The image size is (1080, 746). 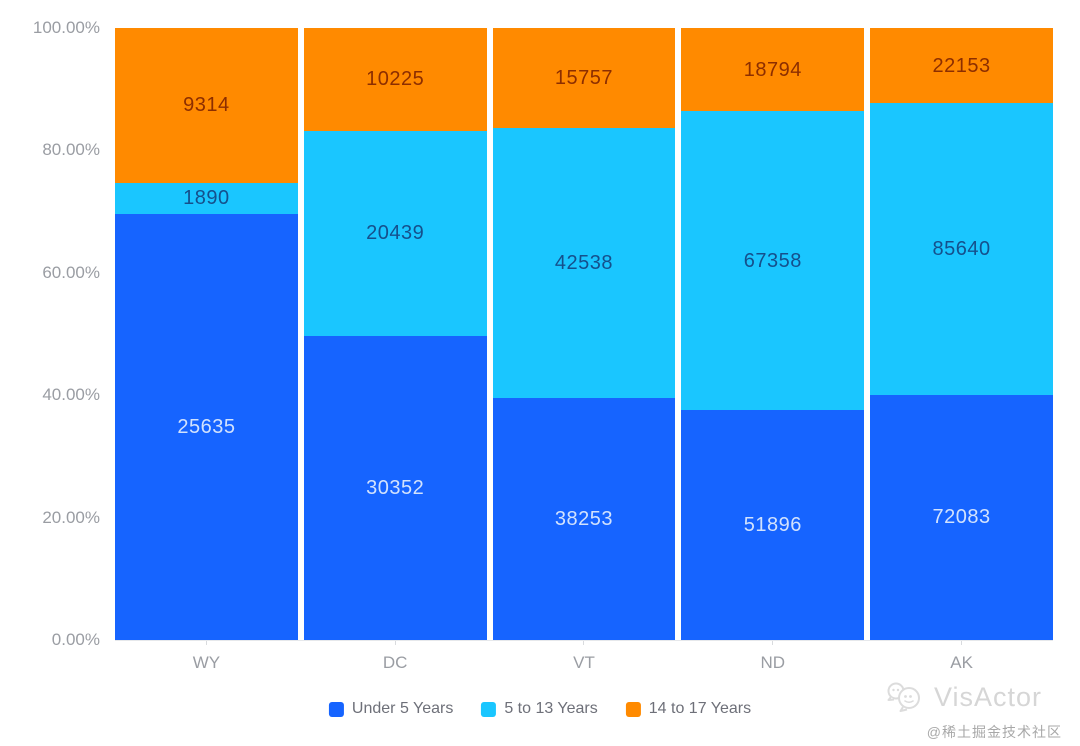 I want to click on bar-value-label: 25635, so click(x=206, y=427).